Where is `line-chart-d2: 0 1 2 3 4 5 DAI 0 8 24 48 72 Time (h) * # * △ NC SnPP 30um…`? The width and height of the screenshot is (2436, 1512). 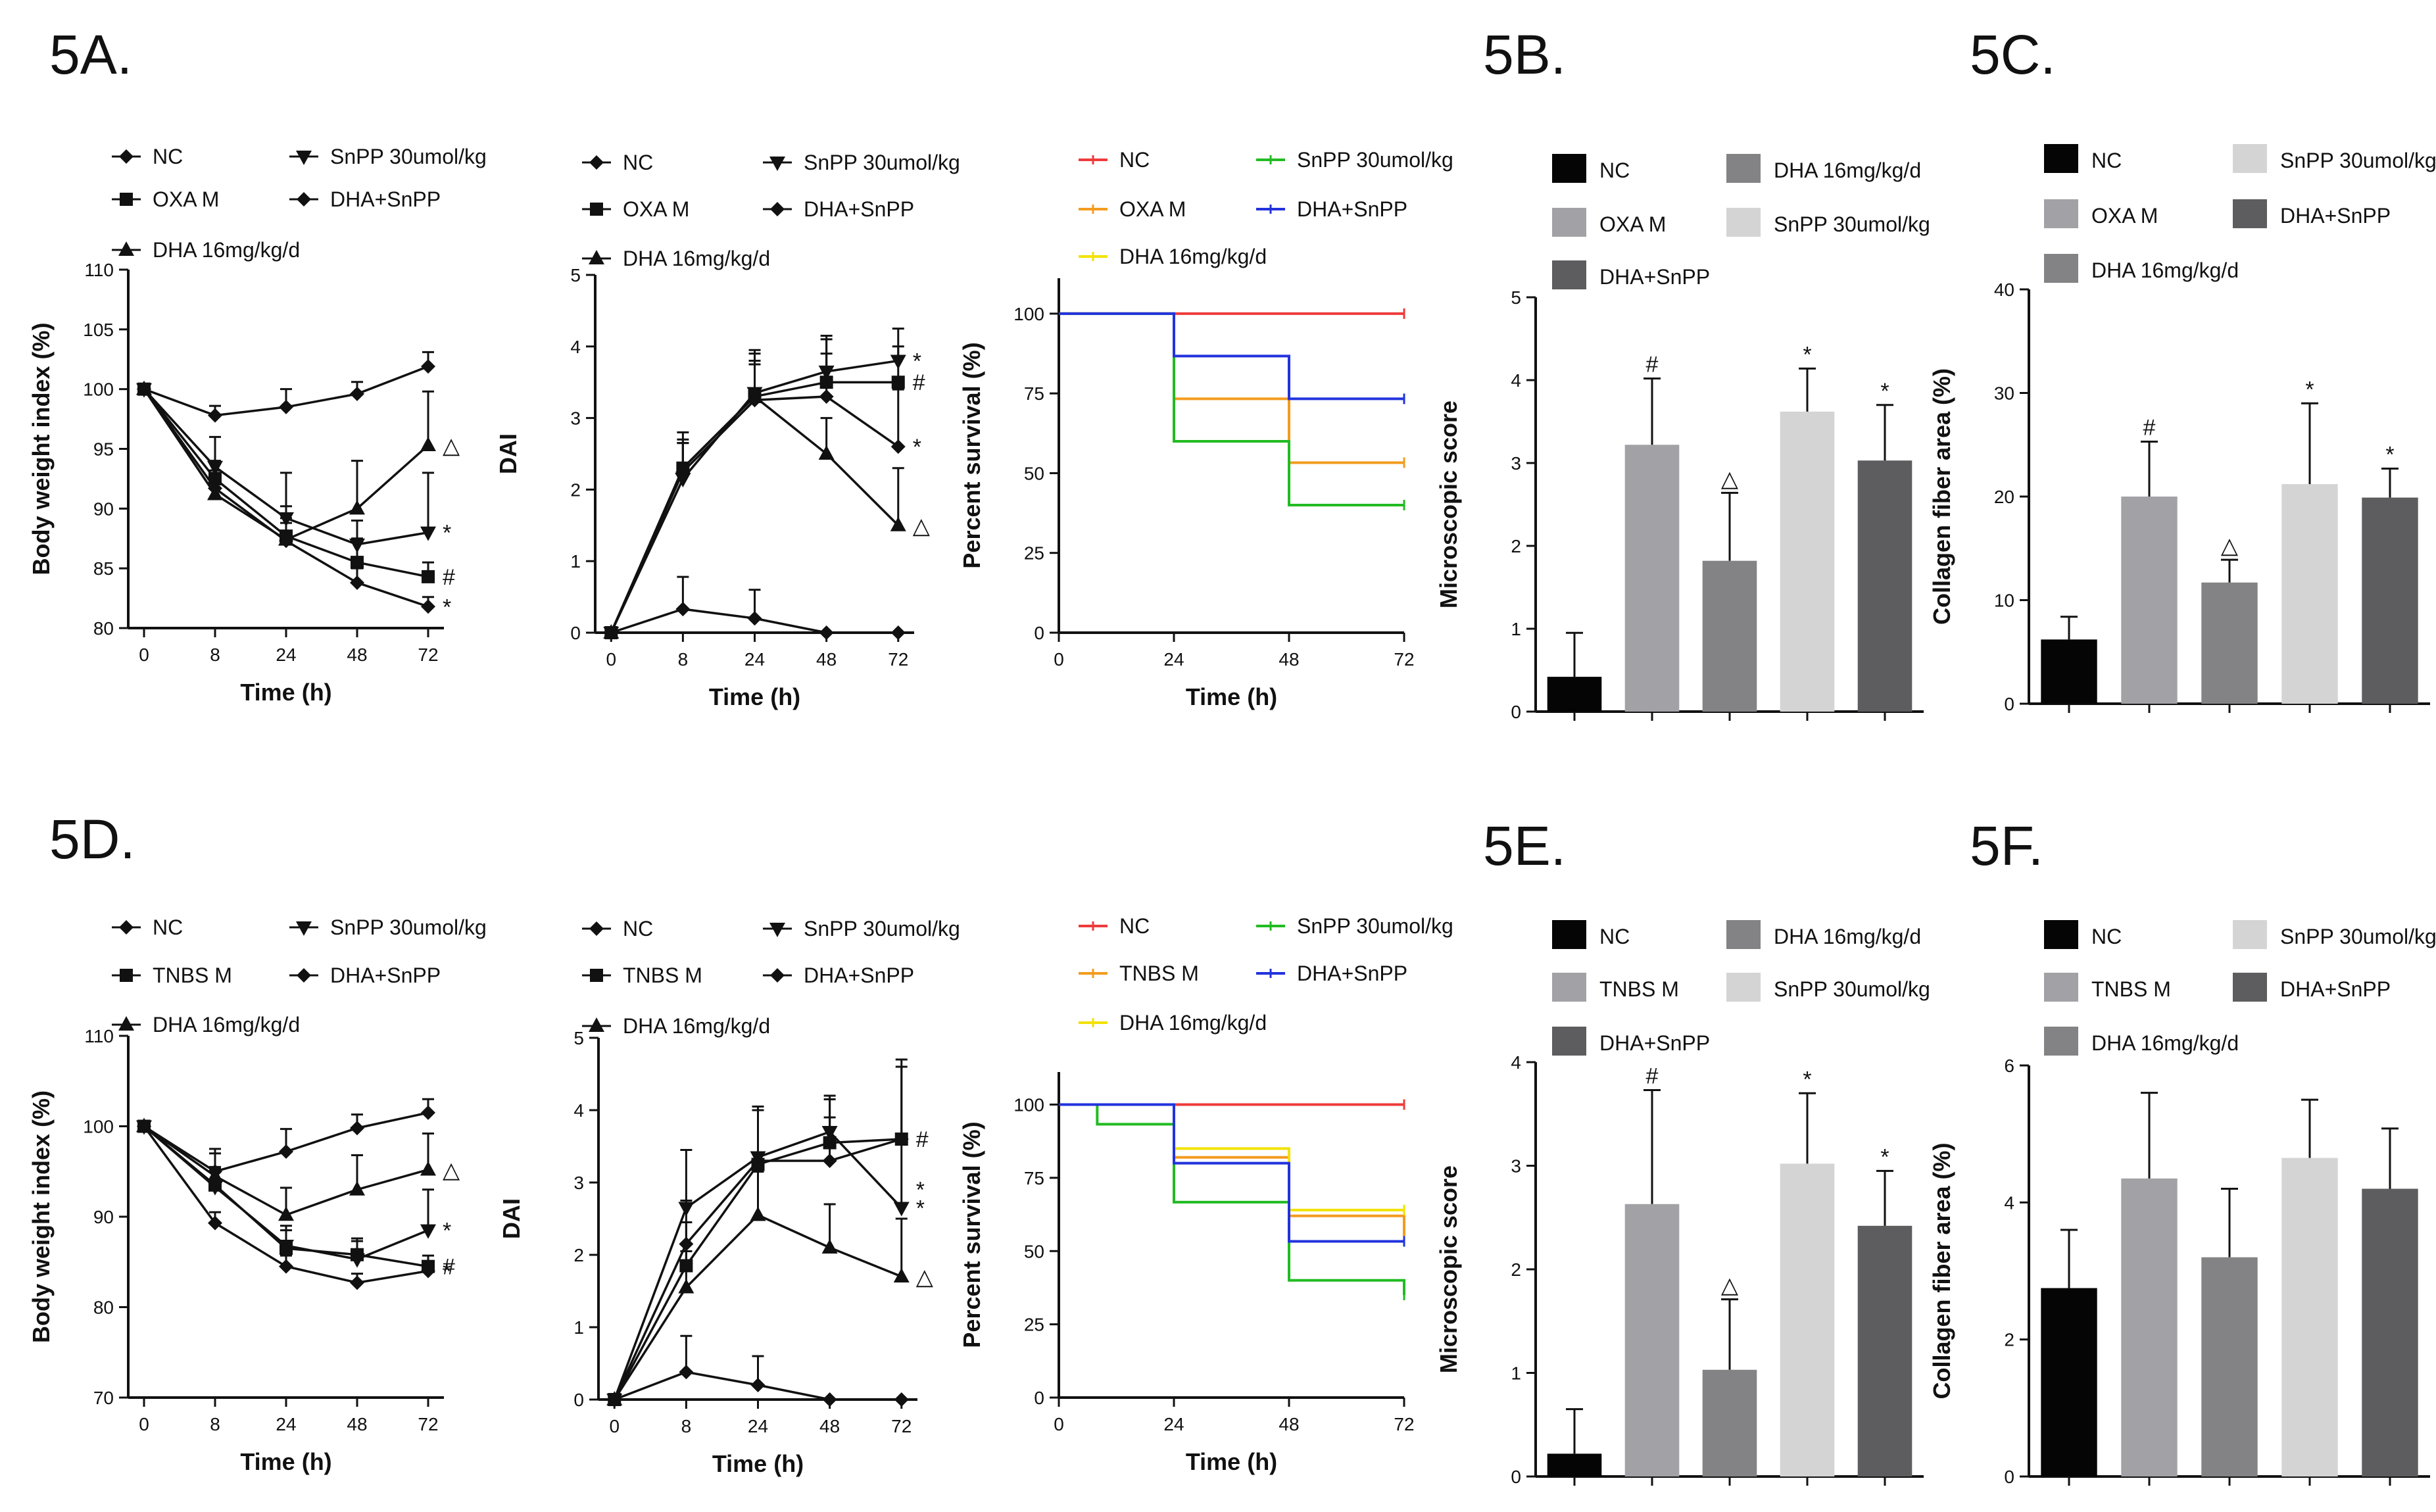 line-chart-d2: 0 1 2 3 4 5 DAI 0 8 24 48 72 Time (h) * # * △ NC SnPP 30um… is located at coordinates (729, 1197).